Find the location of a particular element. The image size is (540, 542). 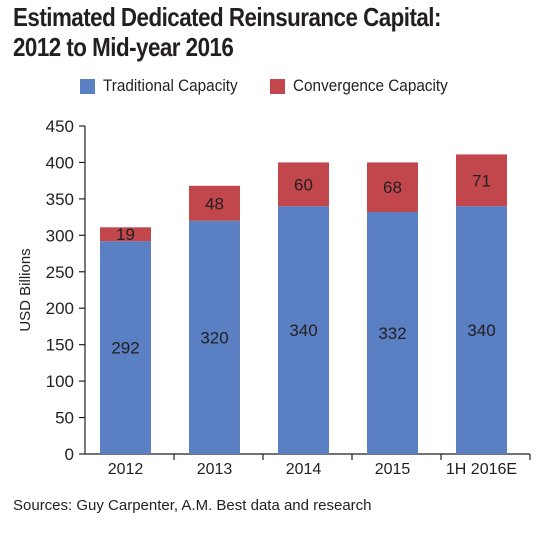

x-tick-label-3: 2015 is located at coordinates (393, 469).